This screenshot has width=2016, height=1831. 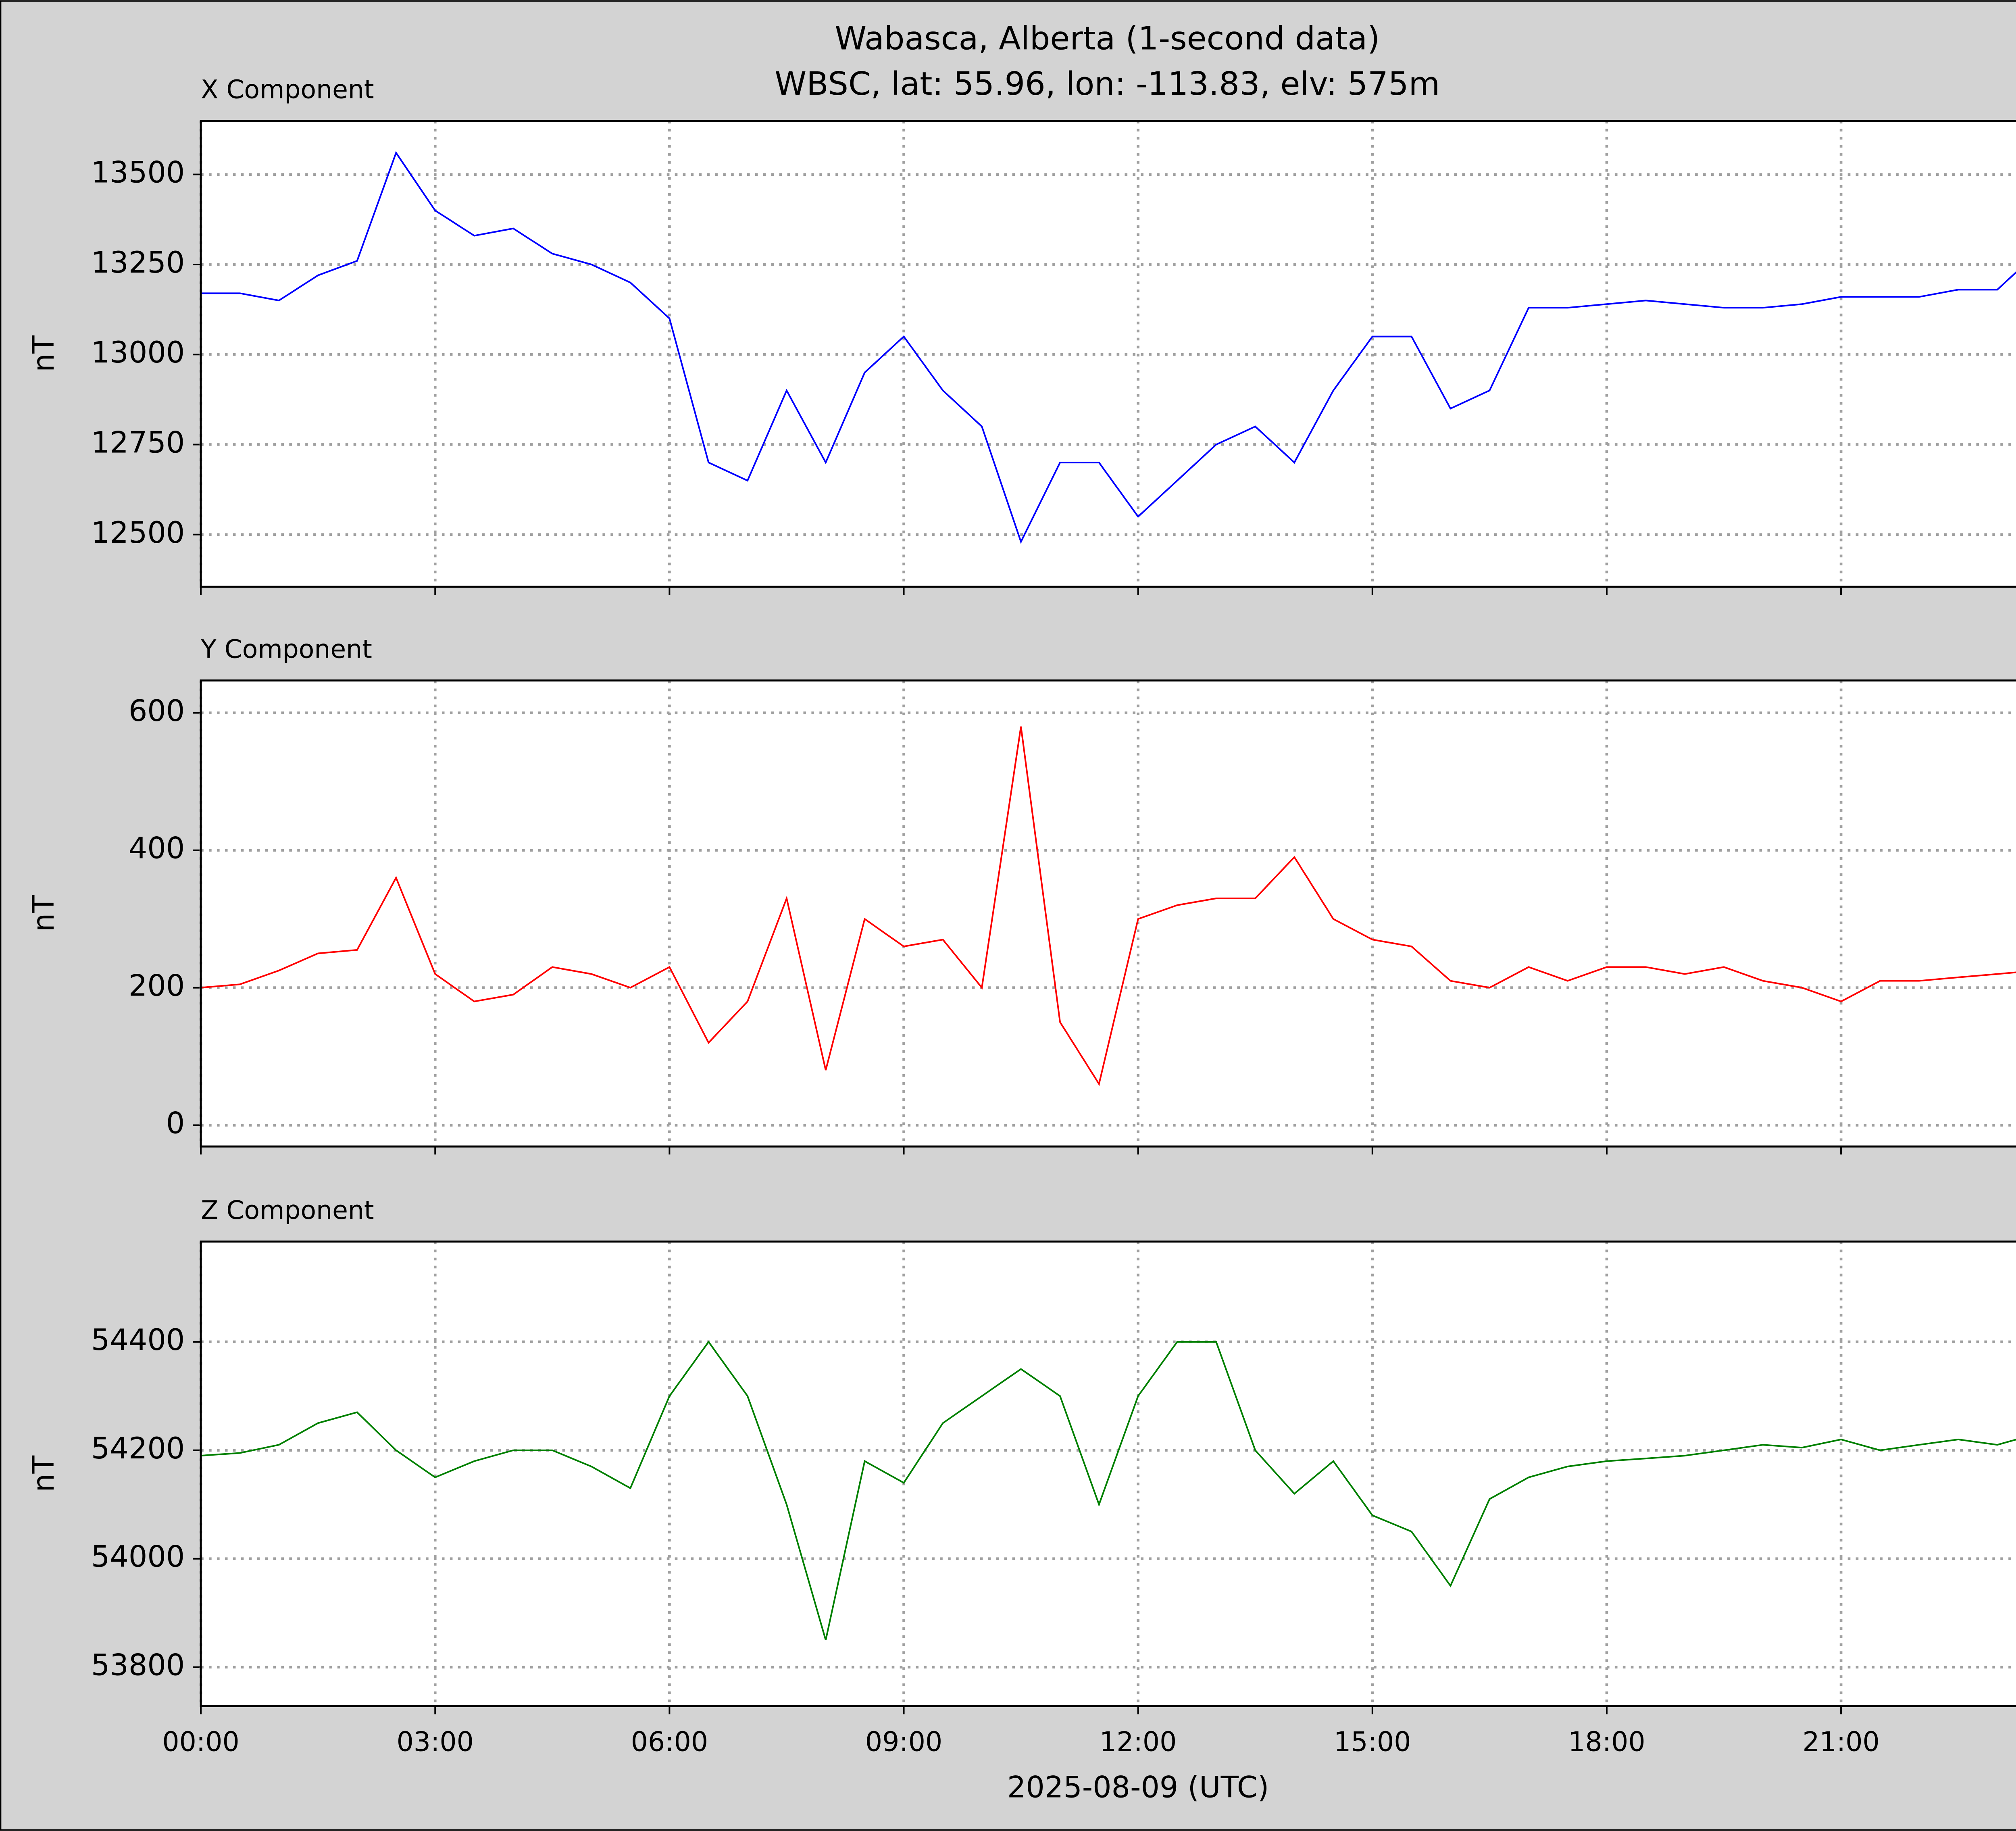 What do you see at coordinates (1138, 1787) in the screenshot?
I see `x-axis-label: 2025-08-09 (UTC)` at bounding box center [1138, 1787].